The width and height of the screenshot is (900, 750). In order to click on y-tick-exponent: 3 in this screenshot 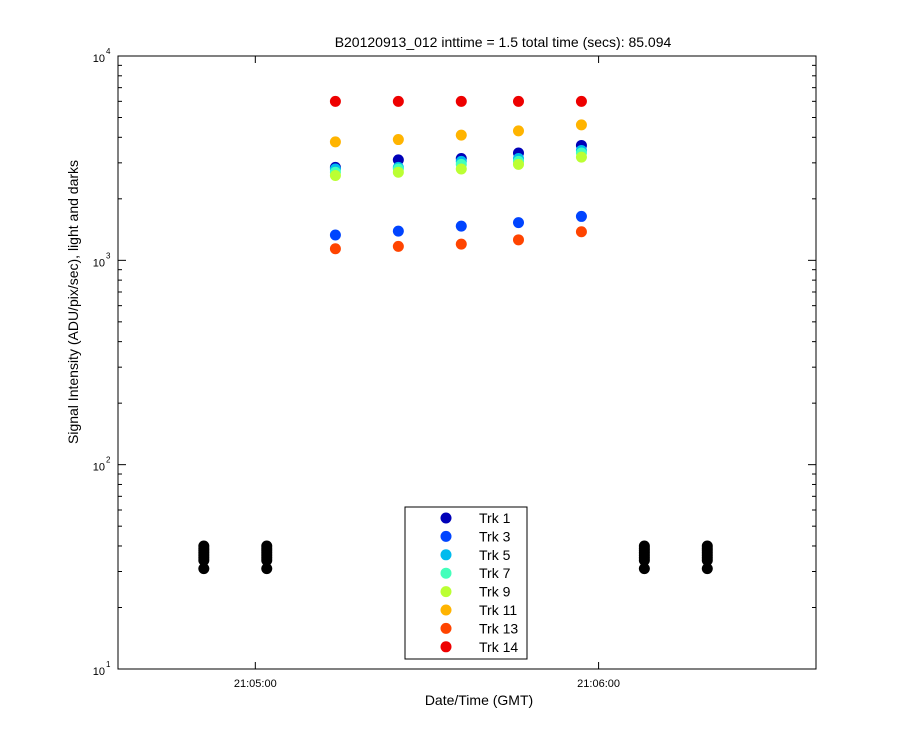, I will do `click(108, 255)`.